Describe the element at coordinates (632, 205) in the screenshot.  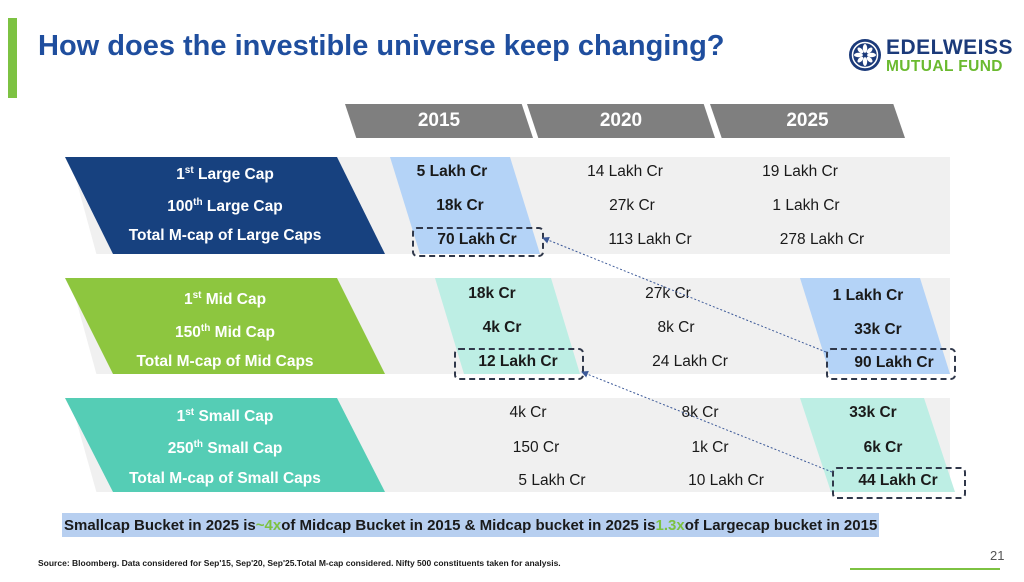
I see `large-row2-2020: 27k Cr` at that location.